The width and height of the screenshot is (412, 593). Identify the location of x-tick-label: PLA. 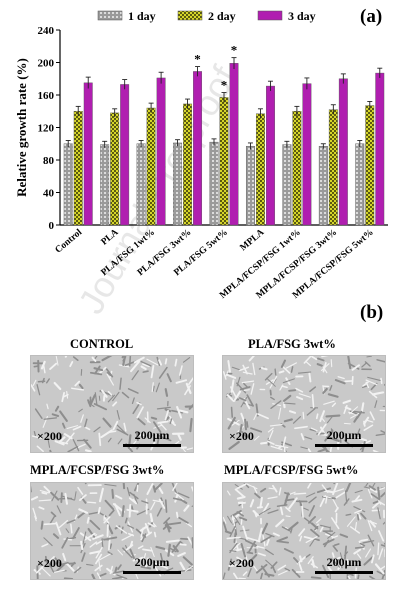
(110, 238).